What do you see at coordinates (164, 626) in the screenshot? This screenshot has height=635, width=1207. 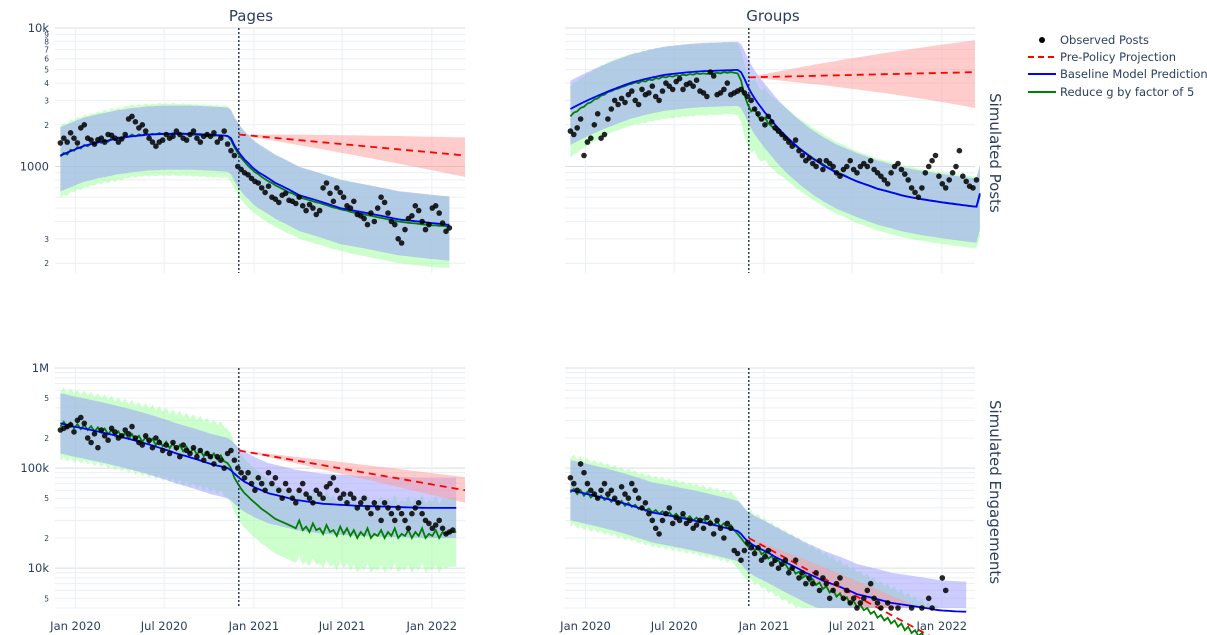 I see `pages-engagements-x-tick-label: Jul 2020` at bounding box center [164, 626].